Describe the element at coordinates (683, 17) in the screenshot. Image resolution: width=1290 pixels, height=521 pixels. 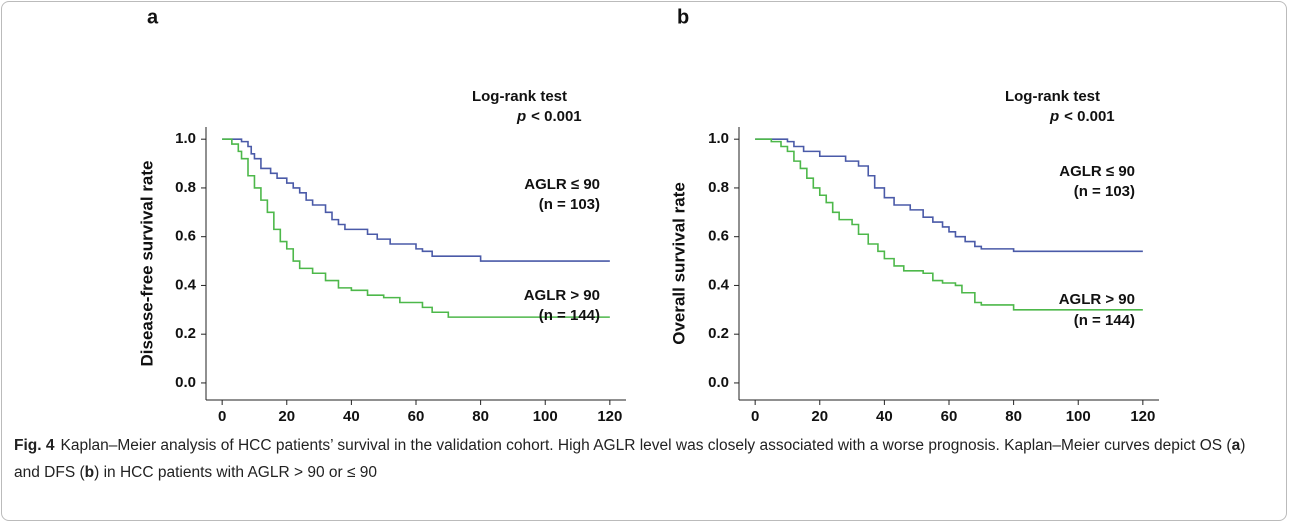
I see `panel-label: b` at that location.